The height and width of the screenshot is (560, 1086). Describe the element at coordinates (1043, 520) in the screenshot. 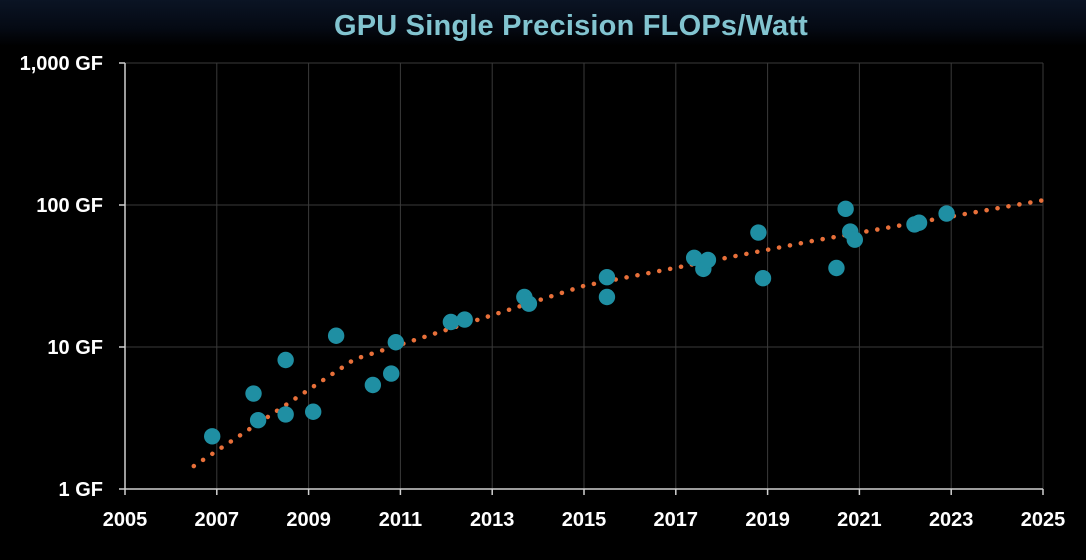

I see `x-tick-label: 2025` at that location.